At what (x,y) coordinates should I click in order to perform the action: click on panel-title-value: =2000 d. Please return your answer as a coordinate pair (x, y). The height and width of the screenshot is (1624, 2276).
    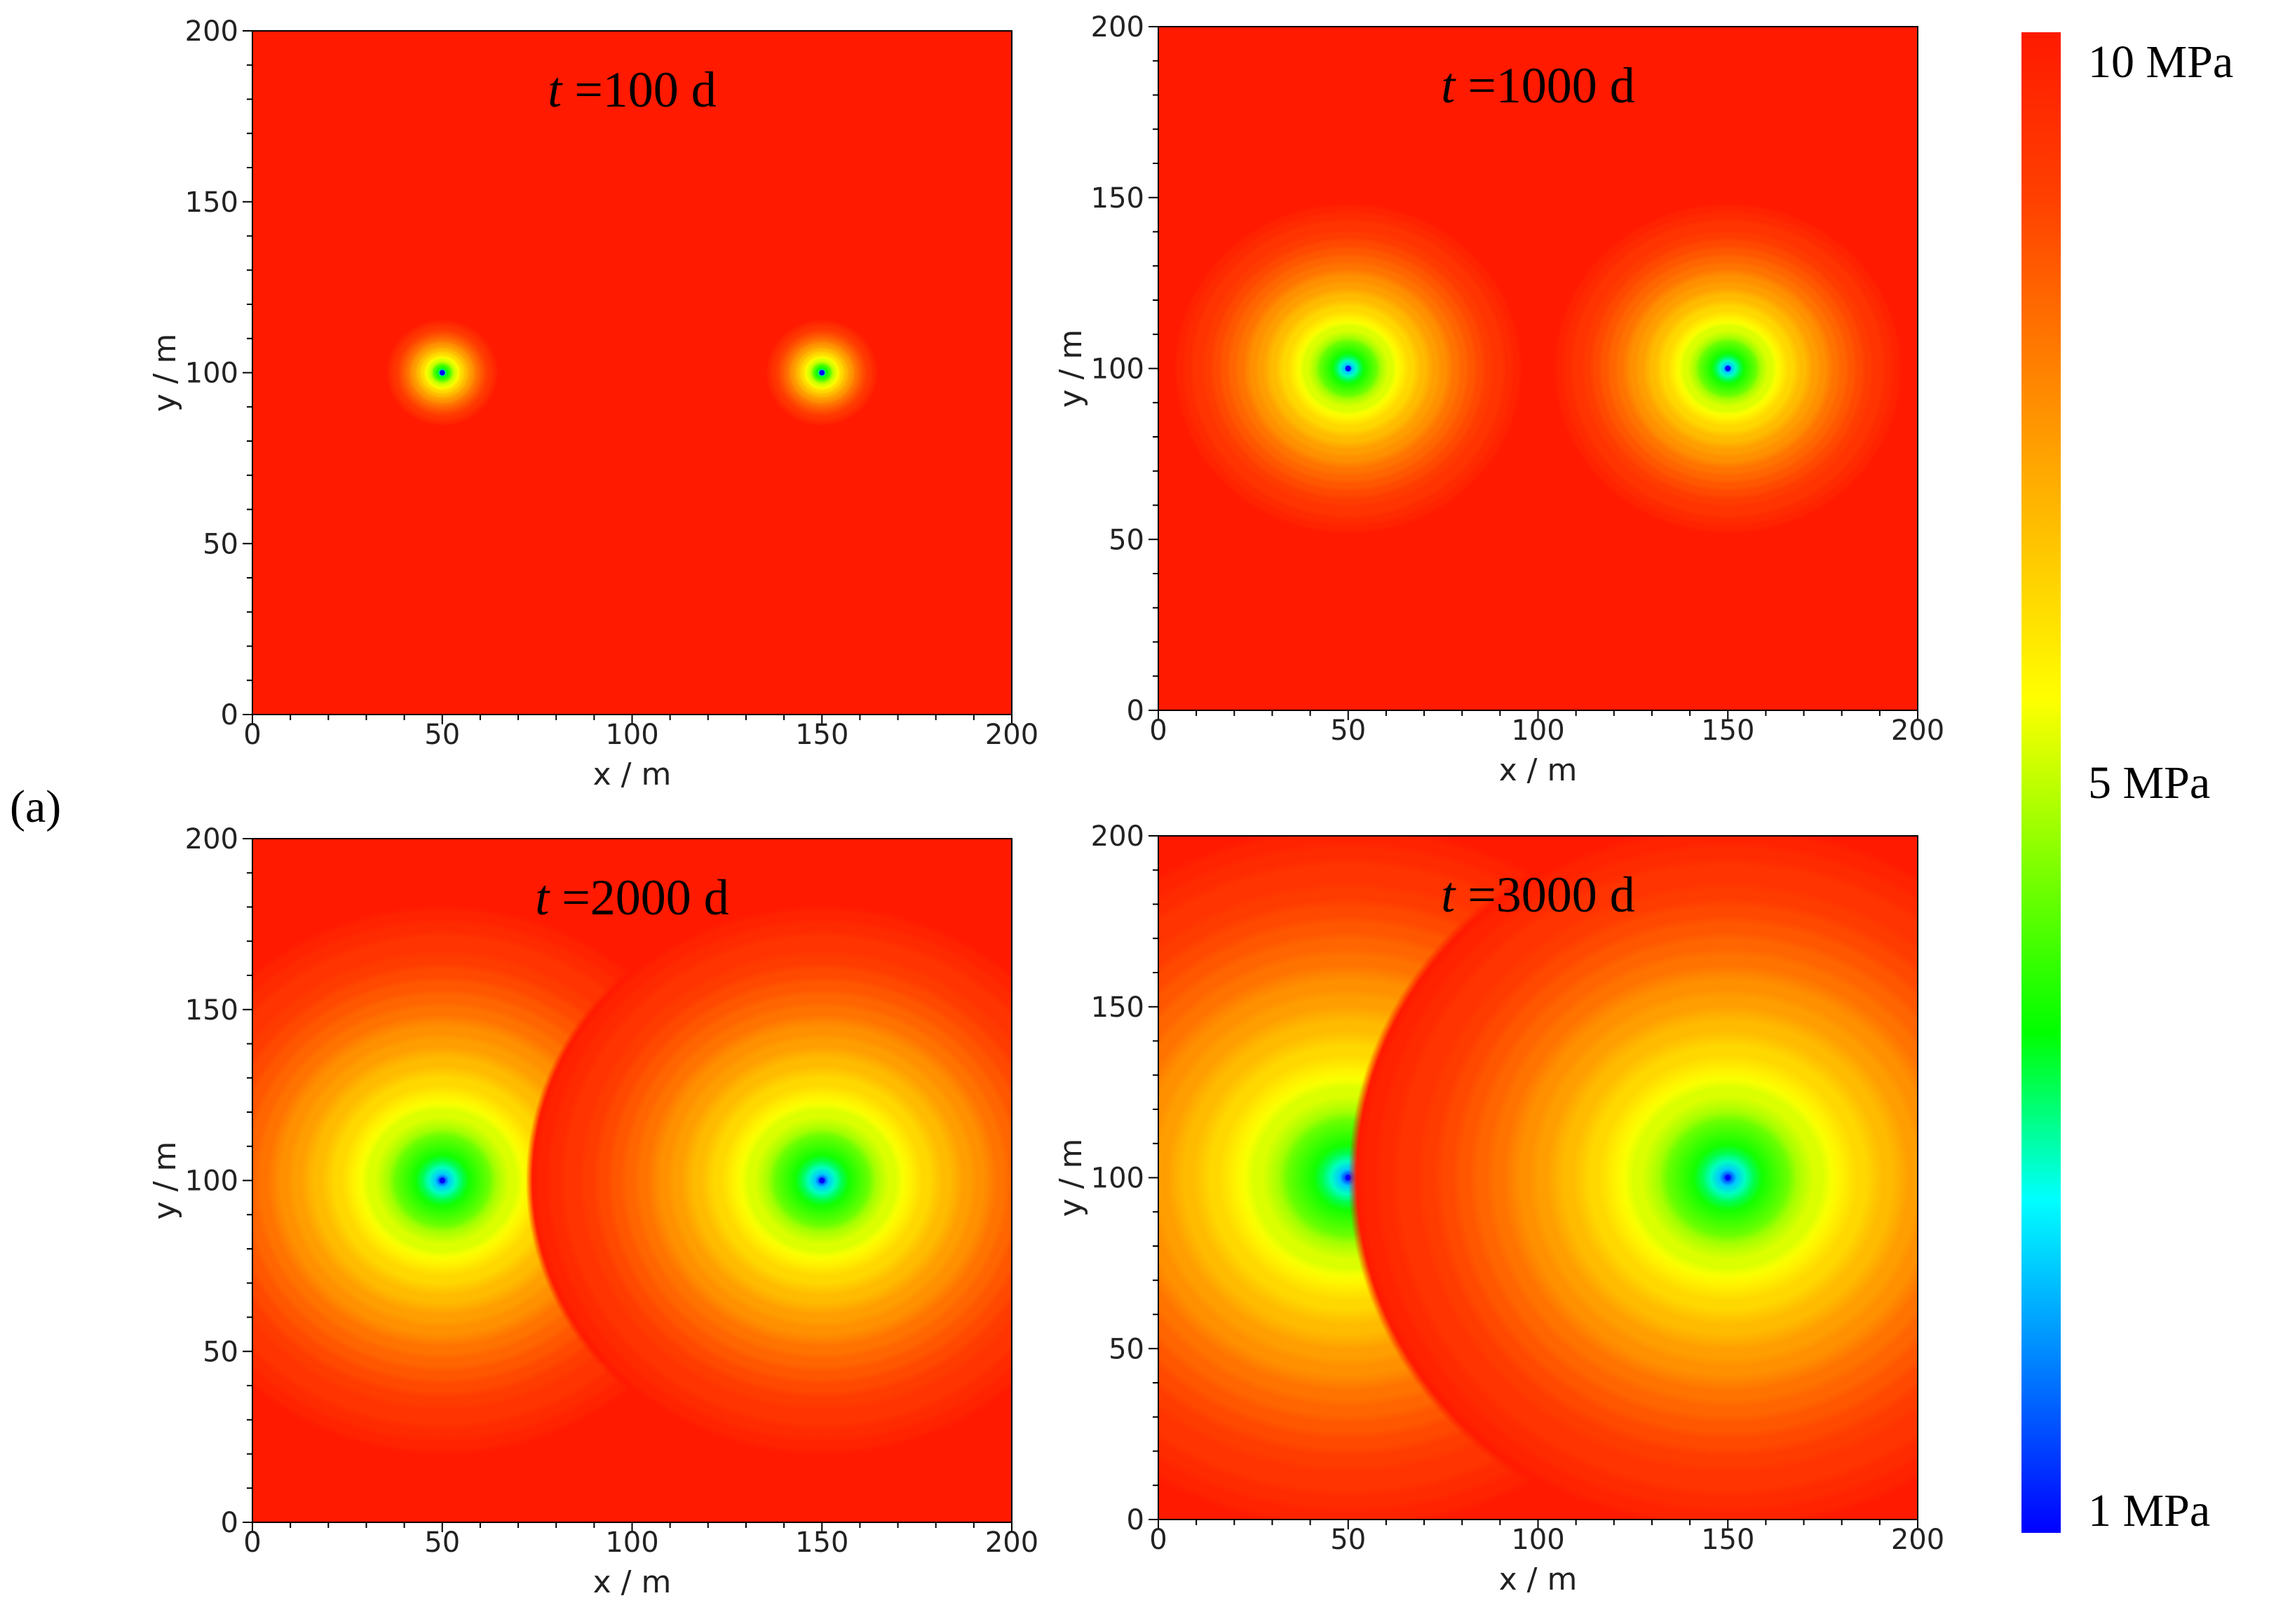
    Looking at the image, I should click on (639, 897).